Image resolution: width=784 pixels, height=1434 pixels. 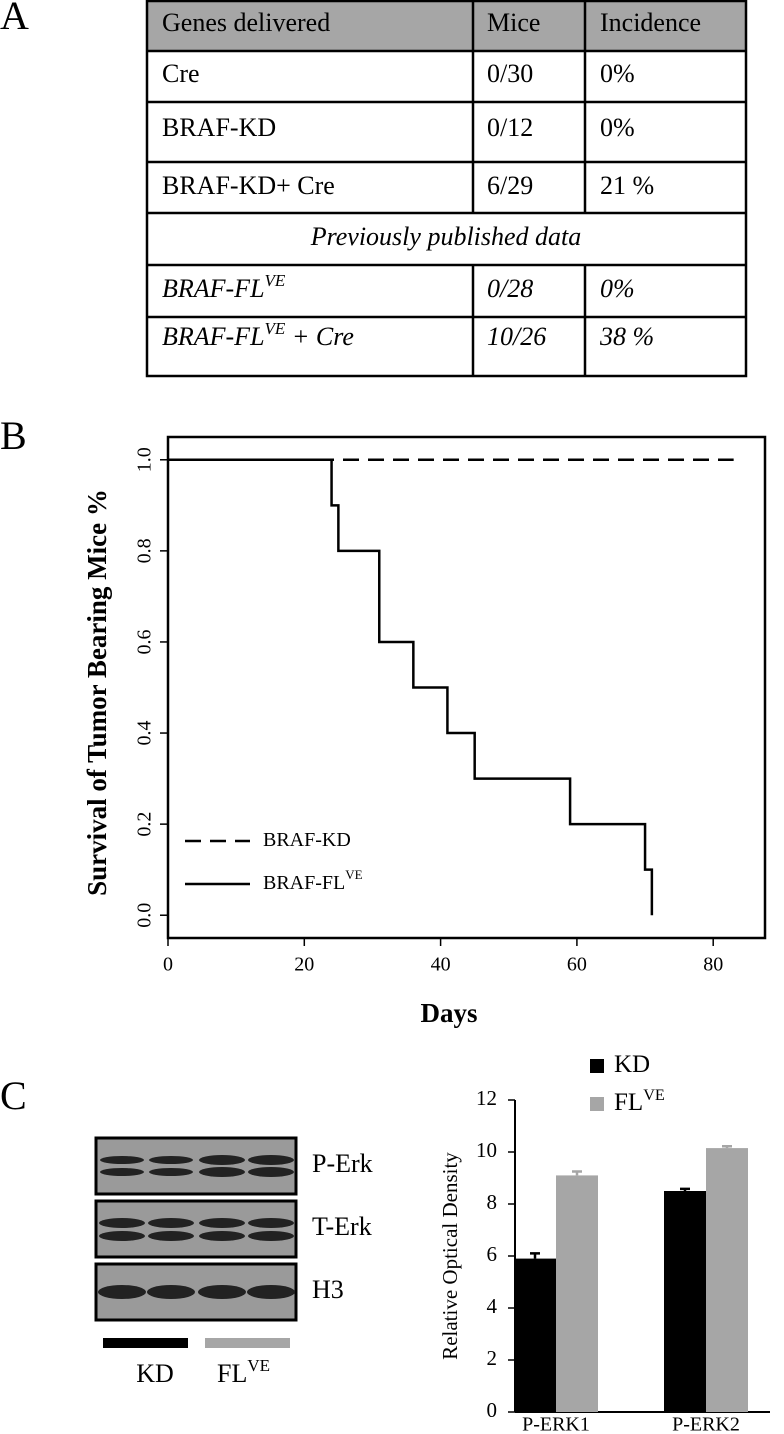 I want to click on legend-label: BRAF-KD, so click(x=307, y=840).